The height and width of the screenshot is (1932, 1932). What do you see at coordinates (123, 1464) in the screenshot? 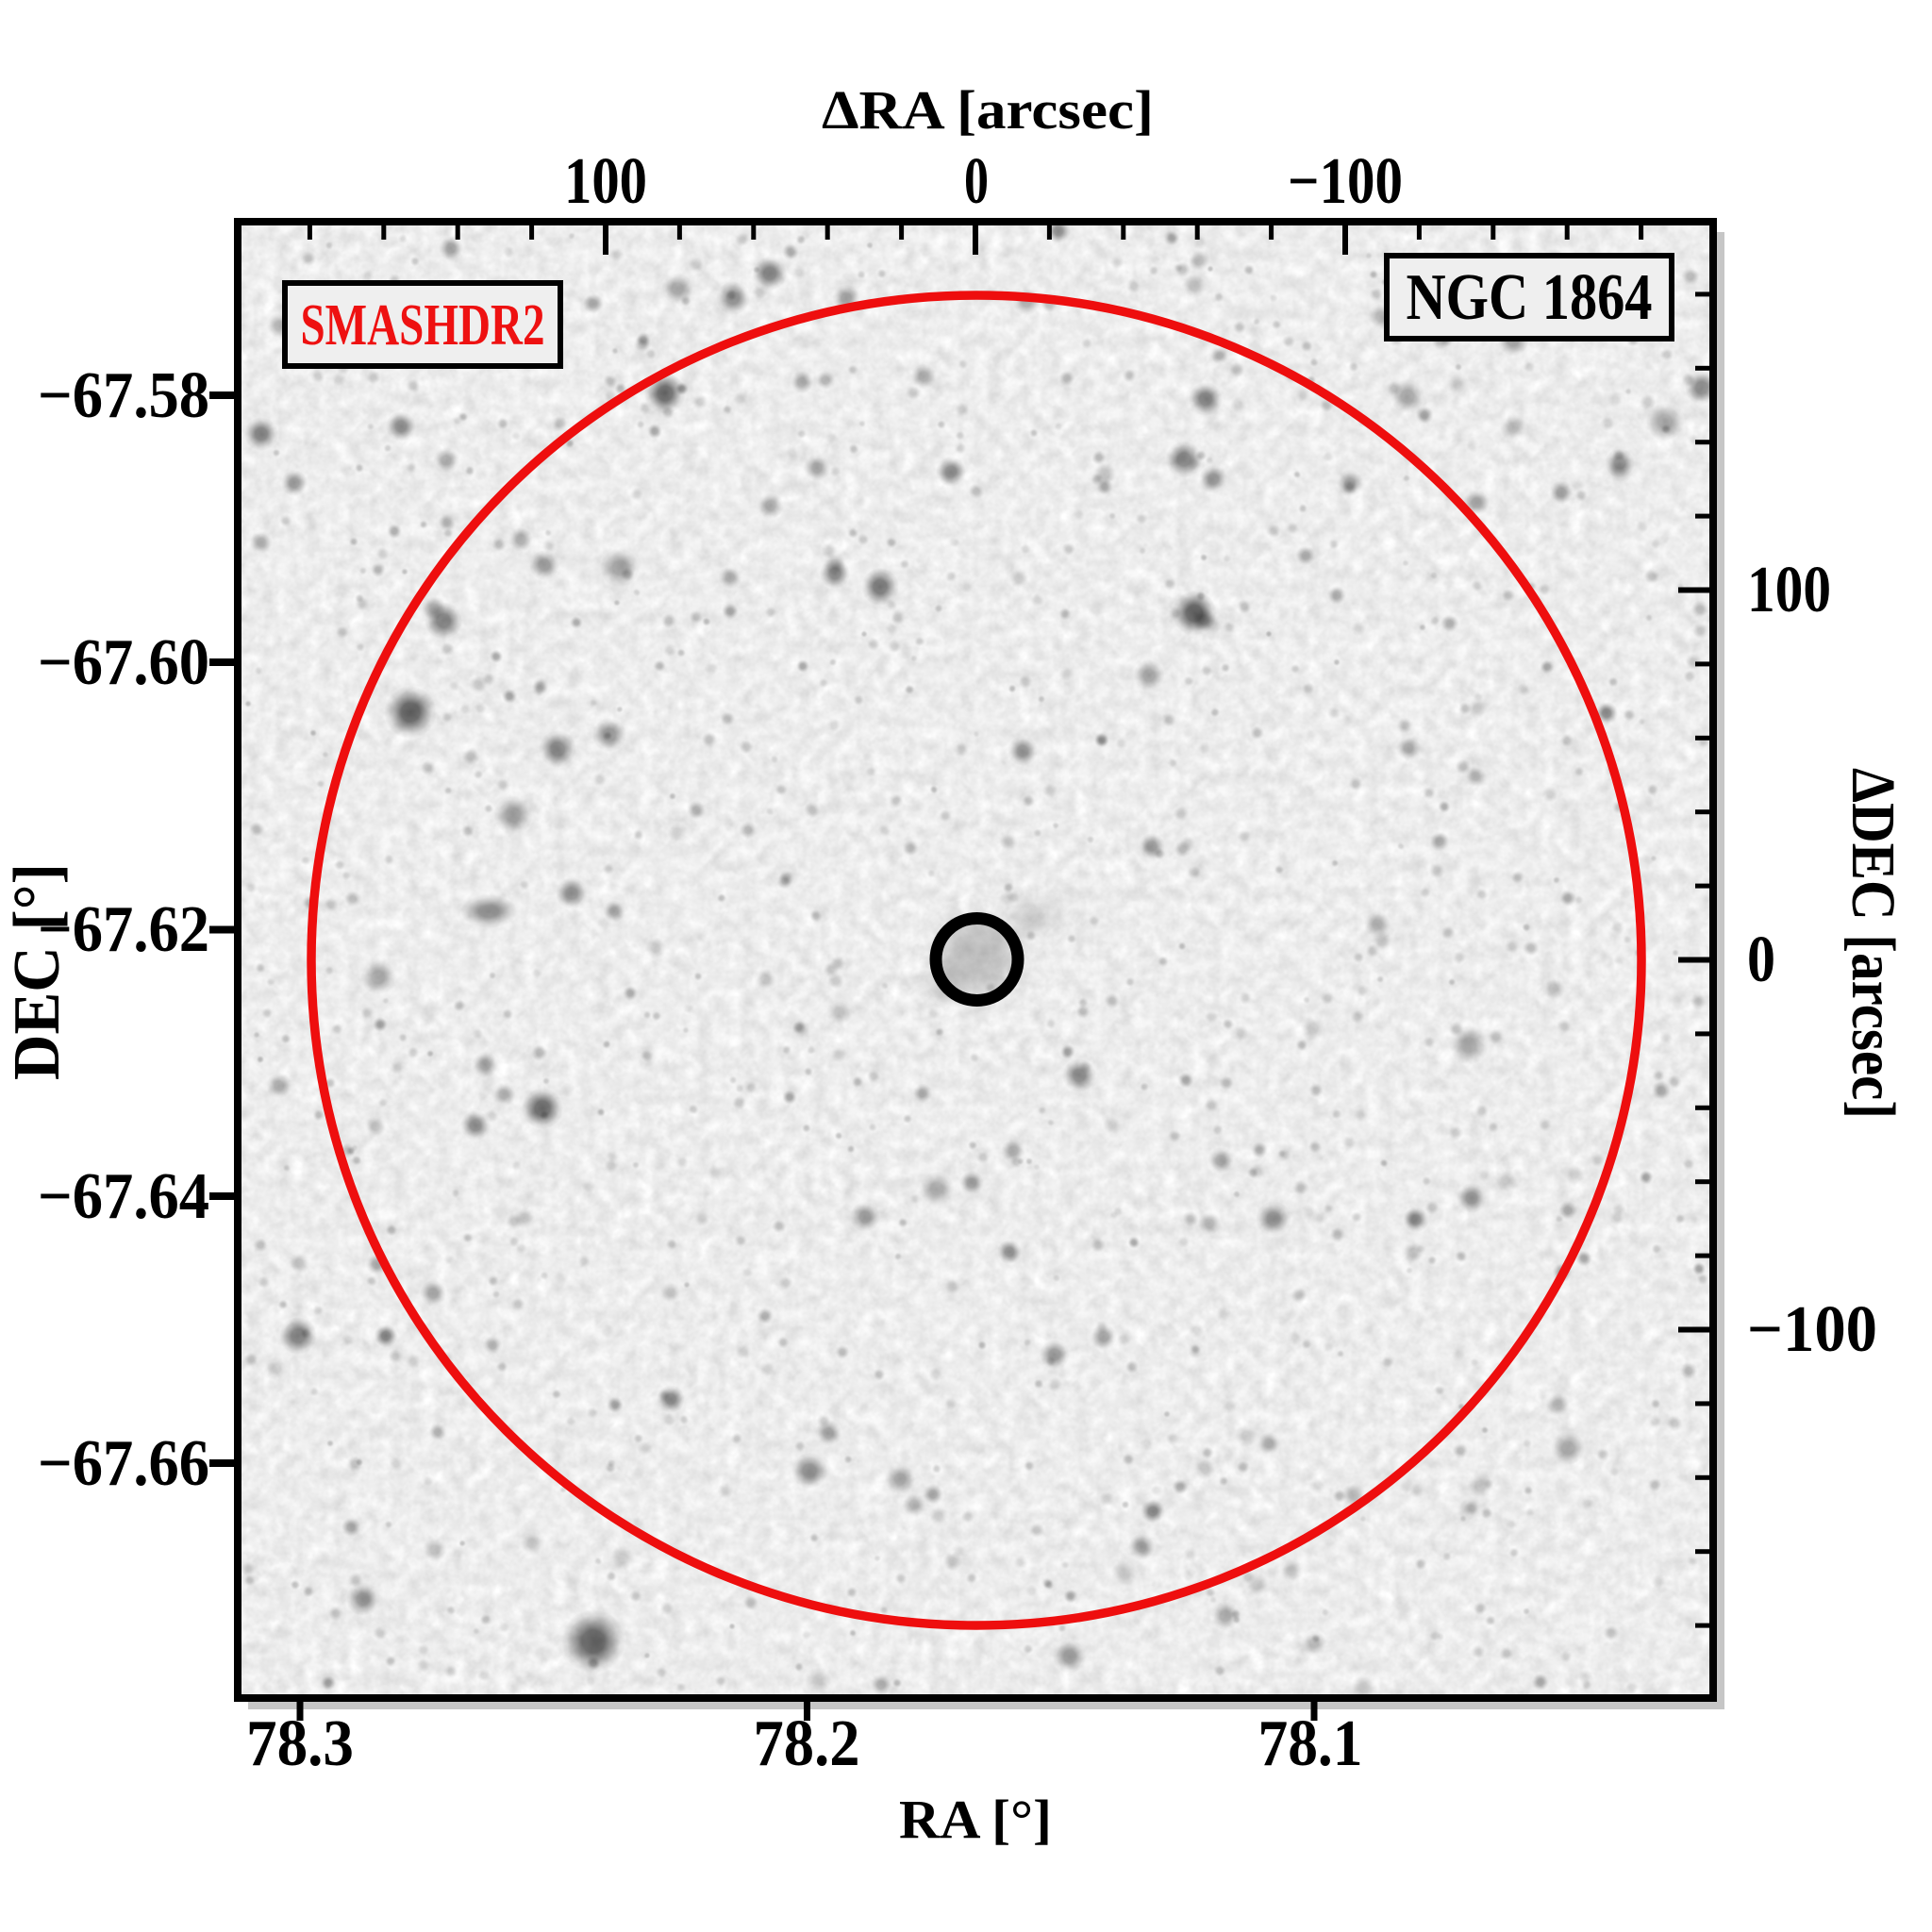
I see `svg-text: −67.66` at bounding box center [123, 1464].